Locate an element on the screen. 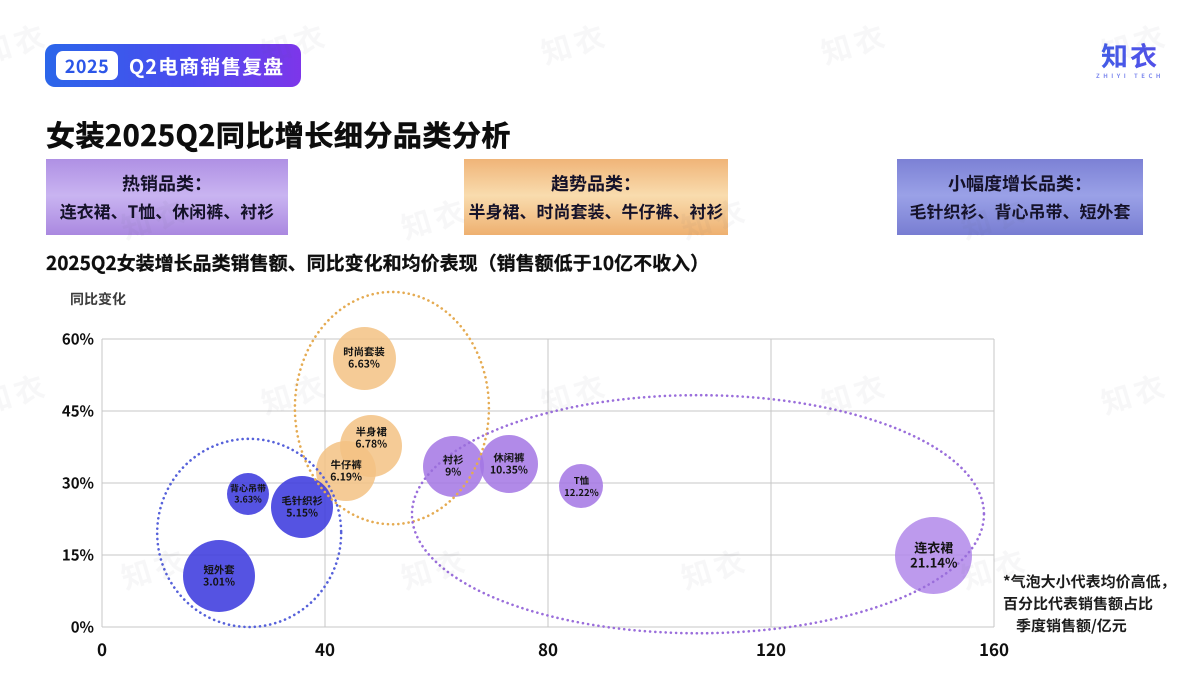  chart-note: *气泡大小代表均价高低， 百分比代表销售额占比 季度销售额/亿元 is located at coordinates (1089, 604).